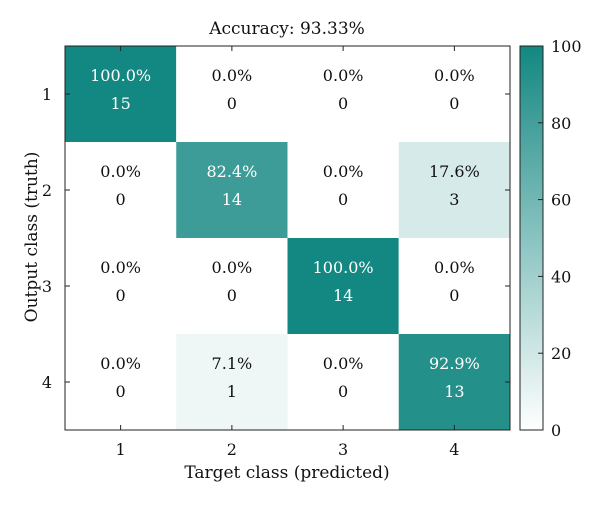  What do you see at coordinates (454, 449) in the screenshot?
I see `x-tick-label: 4` at bounding box center [454, 449].